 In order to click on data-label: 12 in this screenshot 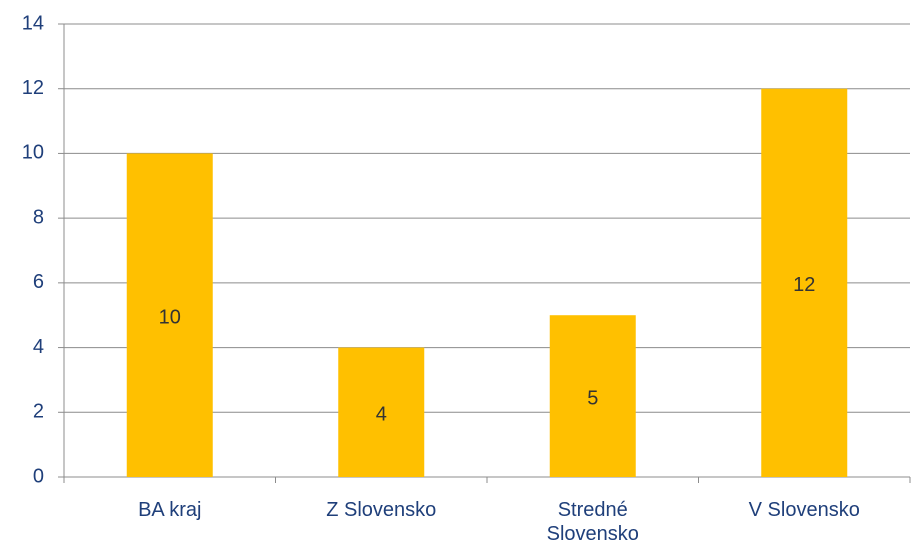, I will do `click(804, 285)`.